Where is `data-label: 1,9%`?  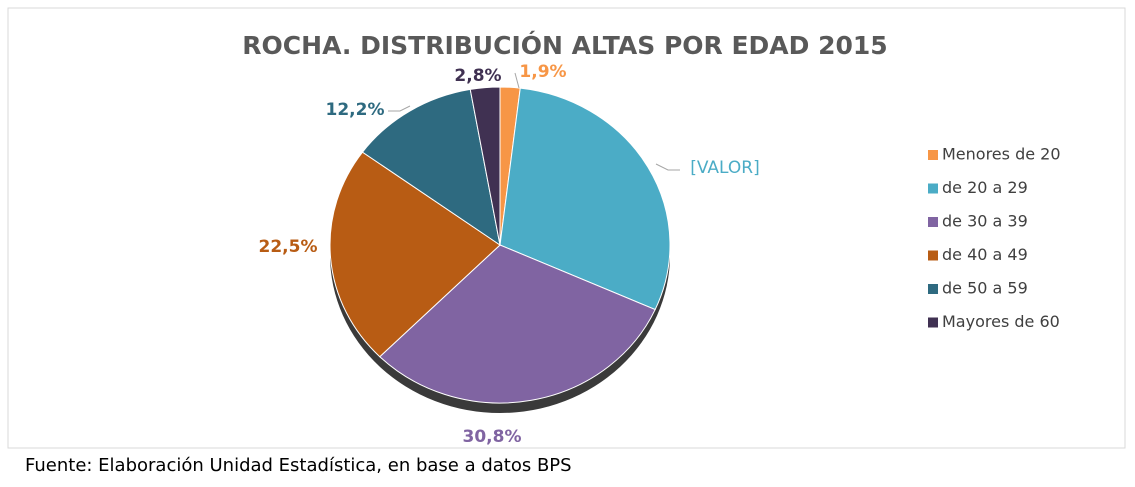 data-label: 1,9% is located at coordinates (542, 72).